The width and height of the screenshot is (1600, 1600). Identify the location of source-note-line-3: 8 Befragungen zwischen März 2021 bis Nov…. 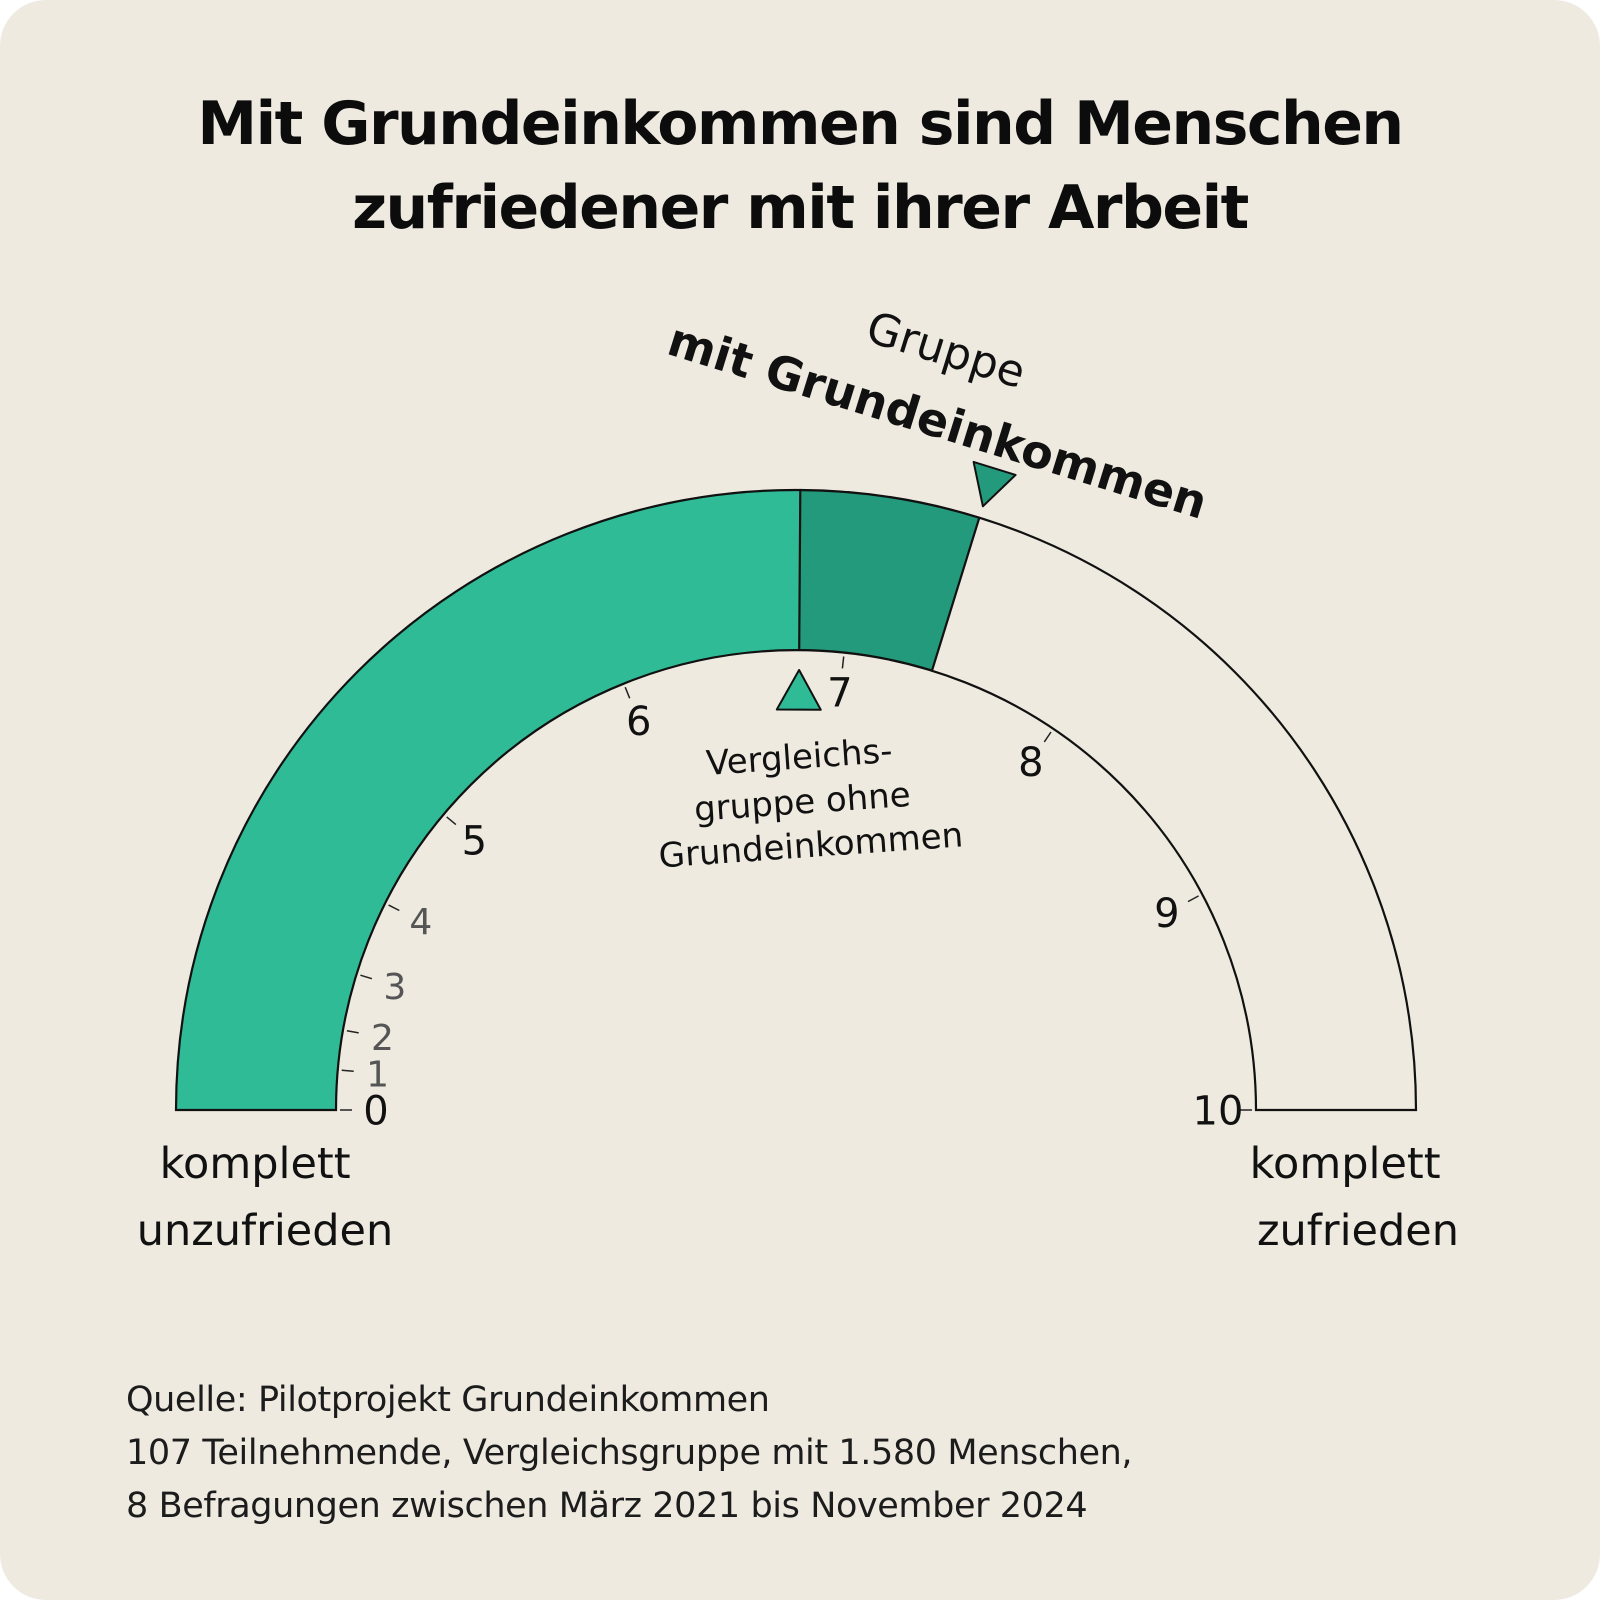
(607, 1506).